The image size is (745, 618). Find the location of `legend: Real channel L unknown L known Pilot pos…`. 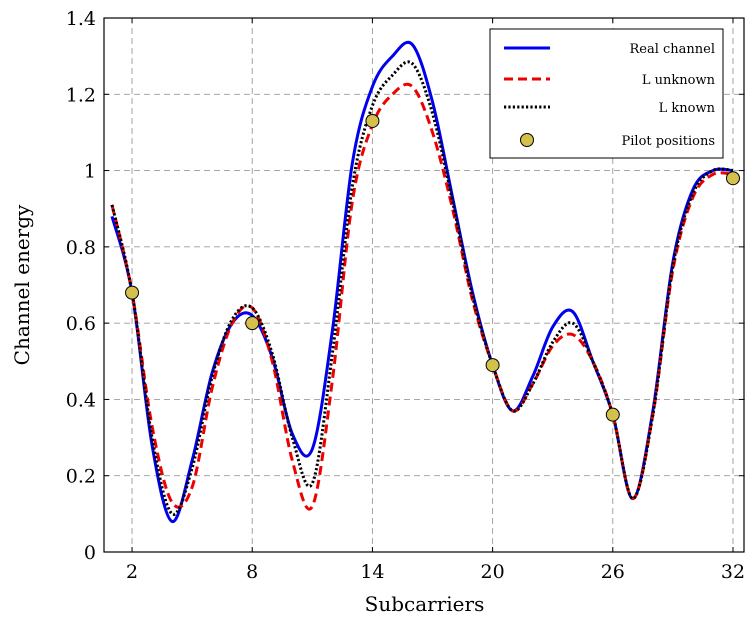

legend: Real channel L unknown L known Pilot pos… is located at coordinates (606, 93).